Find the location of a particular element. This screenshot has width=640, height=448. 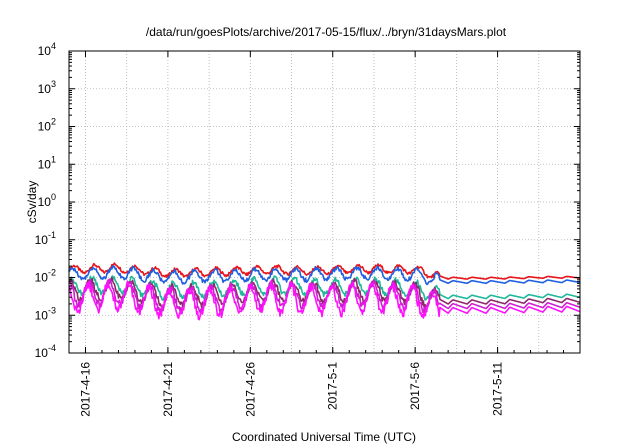

y-tick-exponent: 1 is located at coordinates (53, 159).